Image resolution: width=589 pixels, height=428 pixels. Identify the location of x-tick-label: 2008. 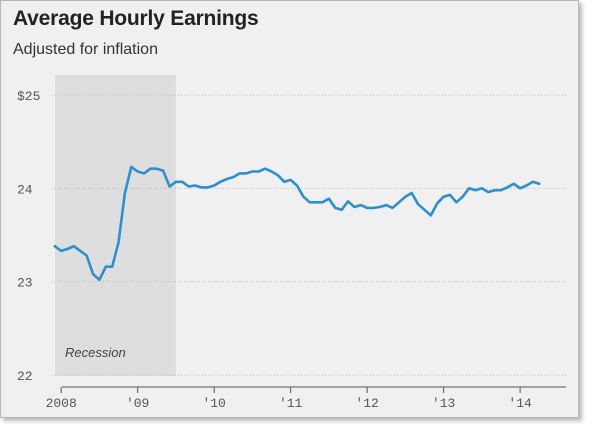
(61, 403).